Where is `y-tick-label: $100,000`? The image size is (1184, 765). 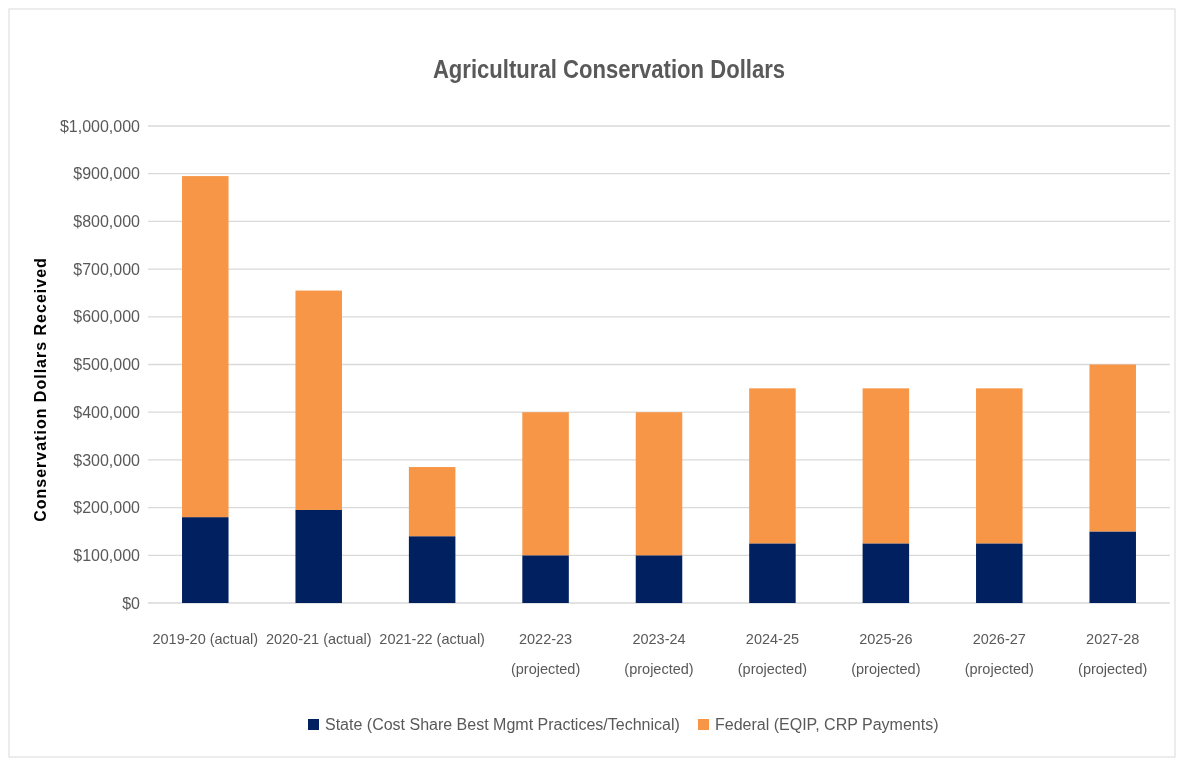 y-tick-label: $100,000 is located at coordinates (107, 555).